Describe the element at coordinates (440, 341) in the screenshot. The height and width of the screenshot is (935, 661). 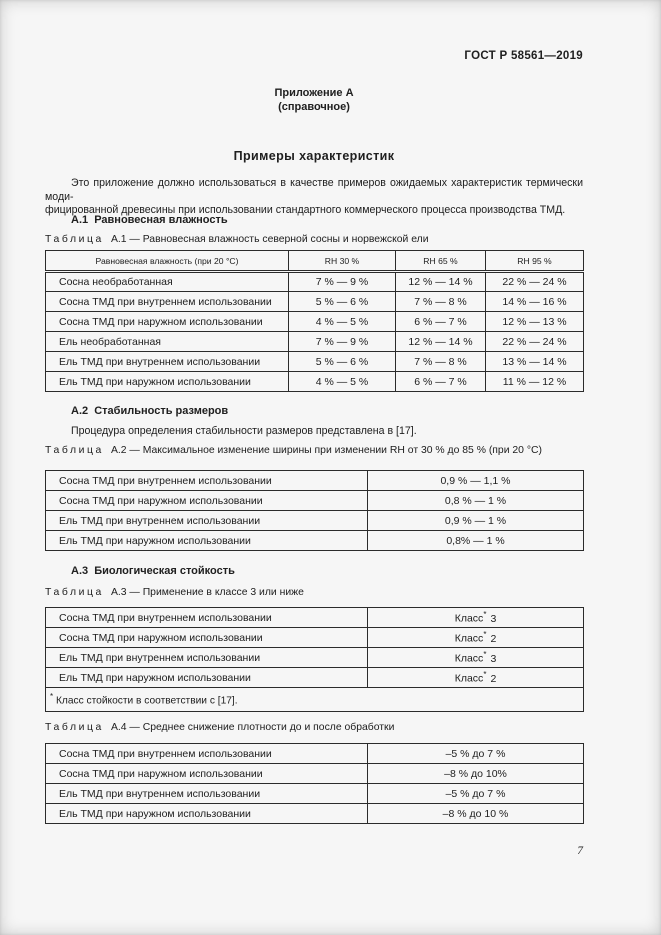
I see `row-value: 12 % — 14 %` at that location.